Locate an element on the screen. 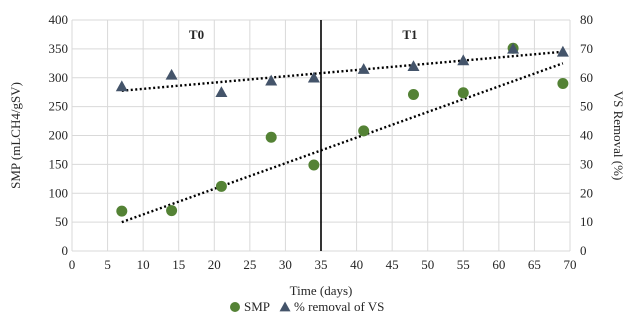  x-tick-label: 70 is located at coordinates (570, 264).